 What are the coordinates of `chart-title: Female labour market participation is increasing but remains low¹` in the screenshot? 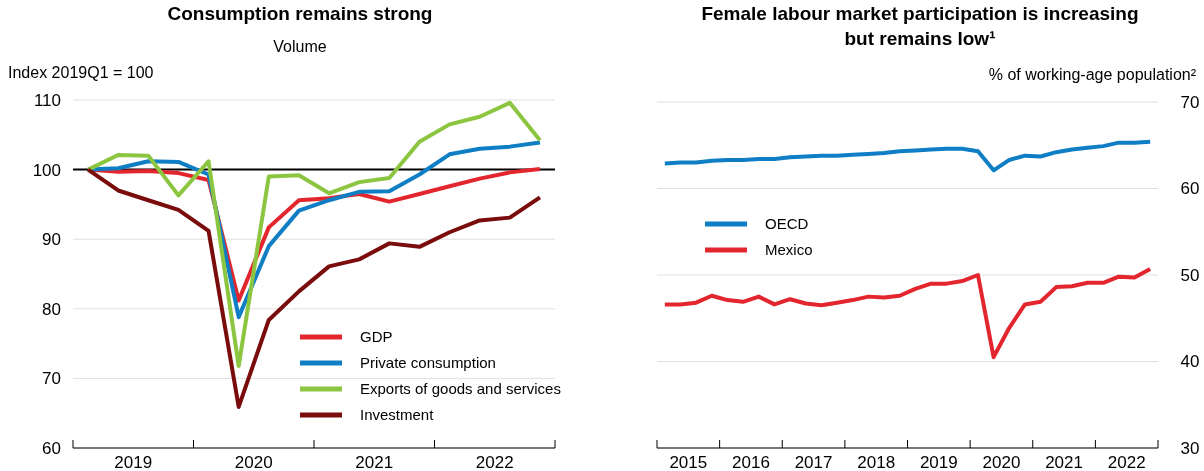 It's located at (920, 26).